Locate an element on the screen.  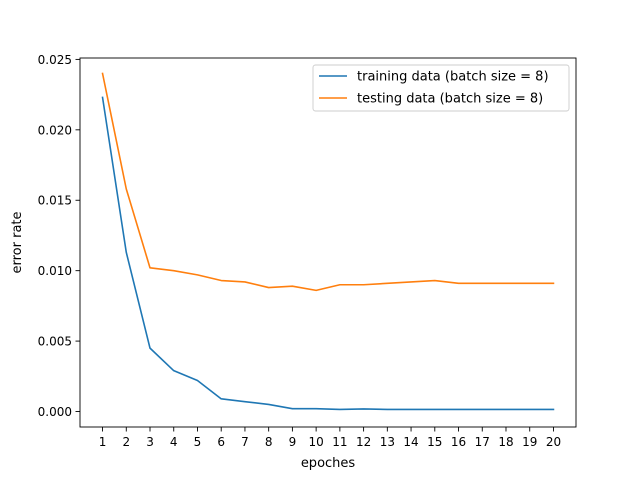
x-tick-label: 7 is located at coordinates (245, 442).